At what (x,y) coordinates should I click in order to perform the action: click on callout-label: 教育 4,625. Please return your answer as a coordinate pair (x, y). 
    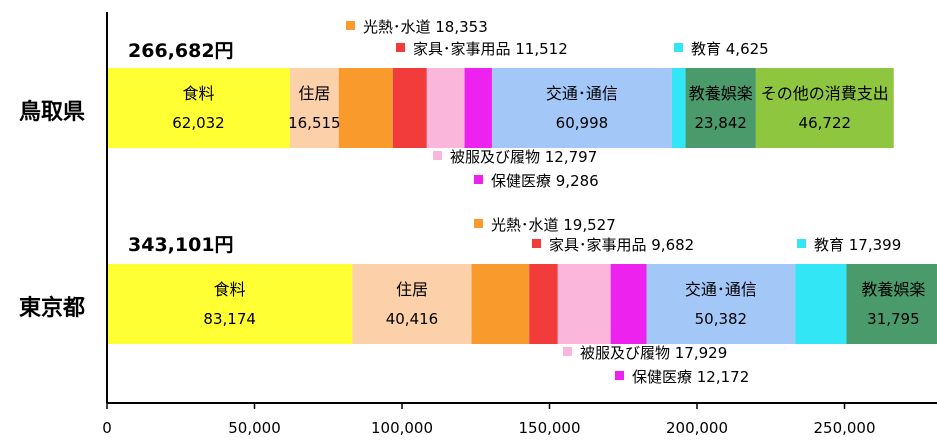
    Looking at the image, I should click on (721, 49).